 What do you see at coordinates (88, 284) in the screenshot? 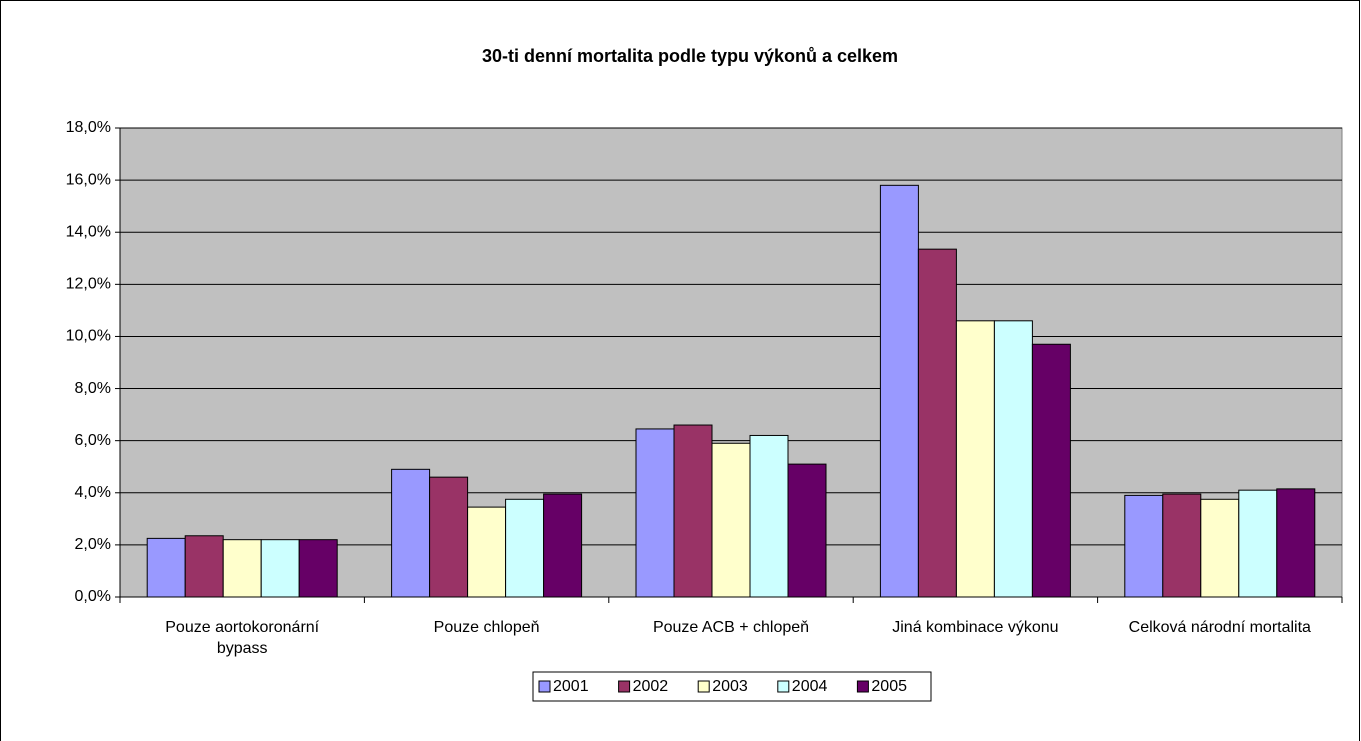
I see `y-tick-label: 12,0%` at bounding box center [88, 284].